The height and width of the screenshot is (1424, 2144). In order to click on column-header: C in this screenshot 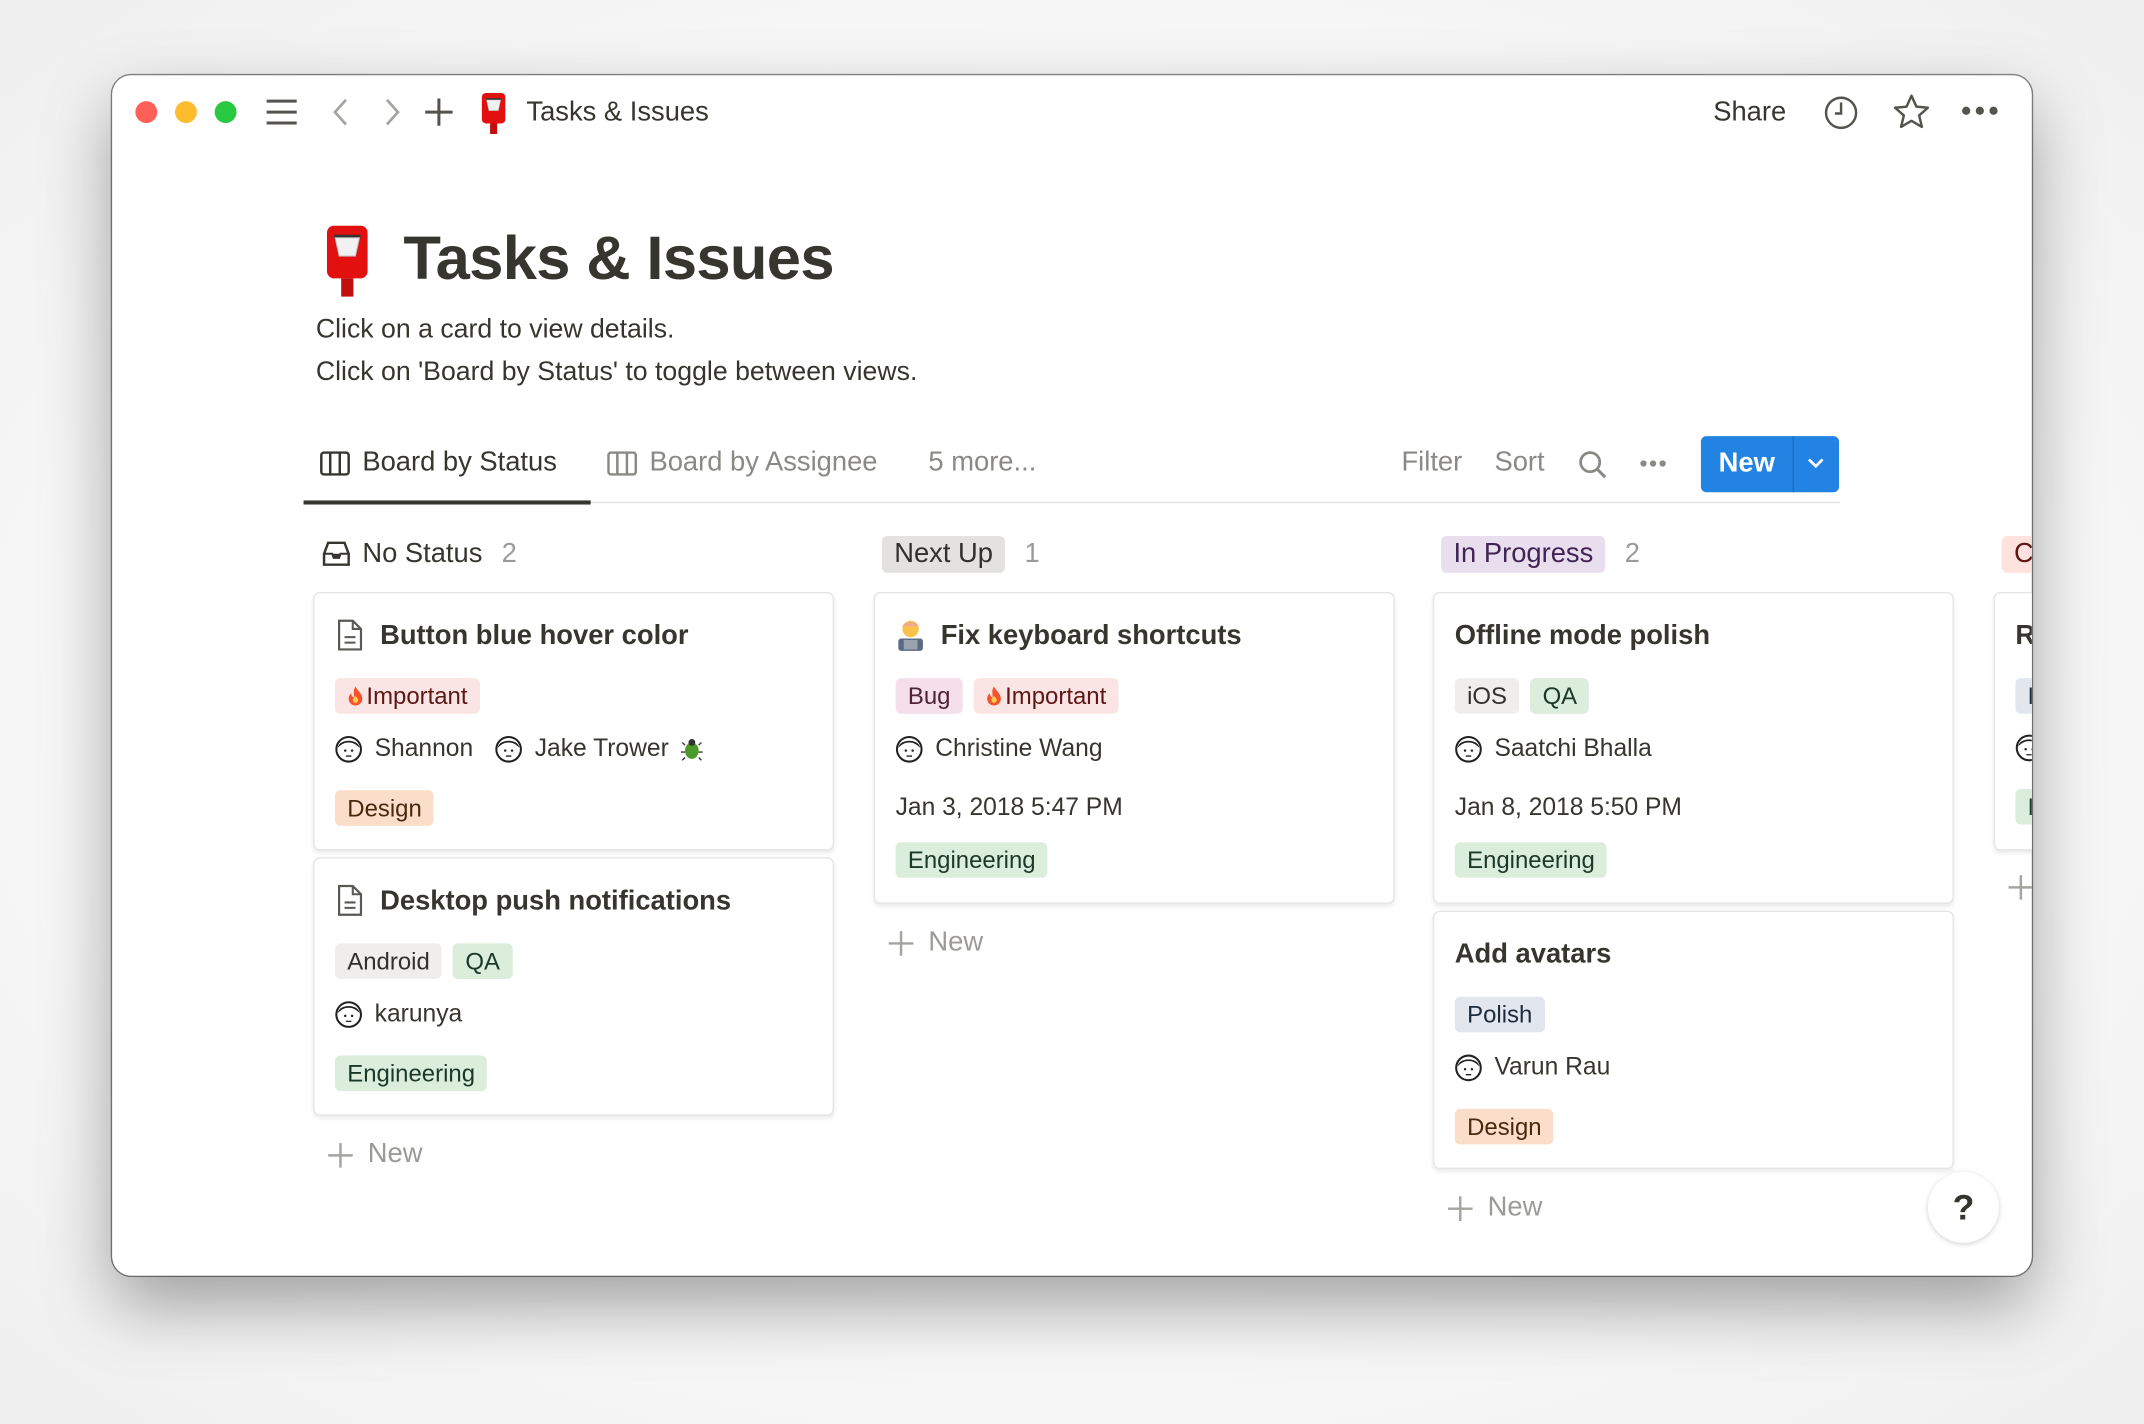, I will do `click(2016, 554)`.